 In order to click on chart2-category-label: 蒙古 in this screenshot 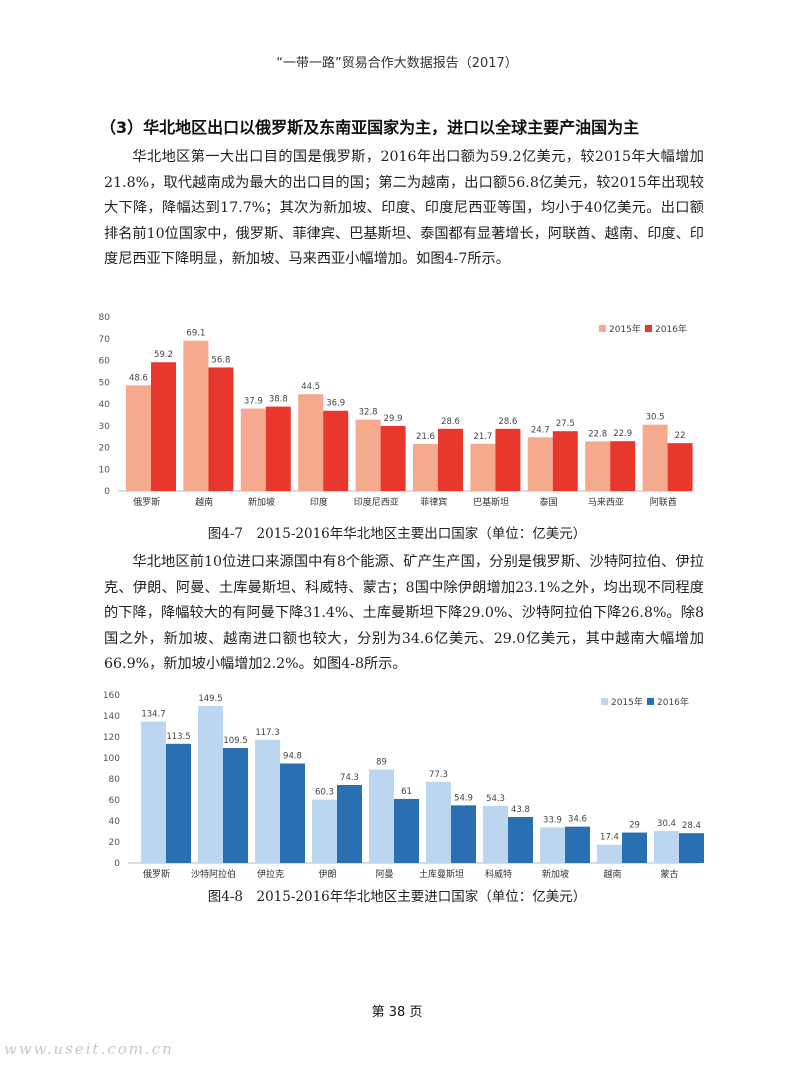, I will do `click(669, 874)`.